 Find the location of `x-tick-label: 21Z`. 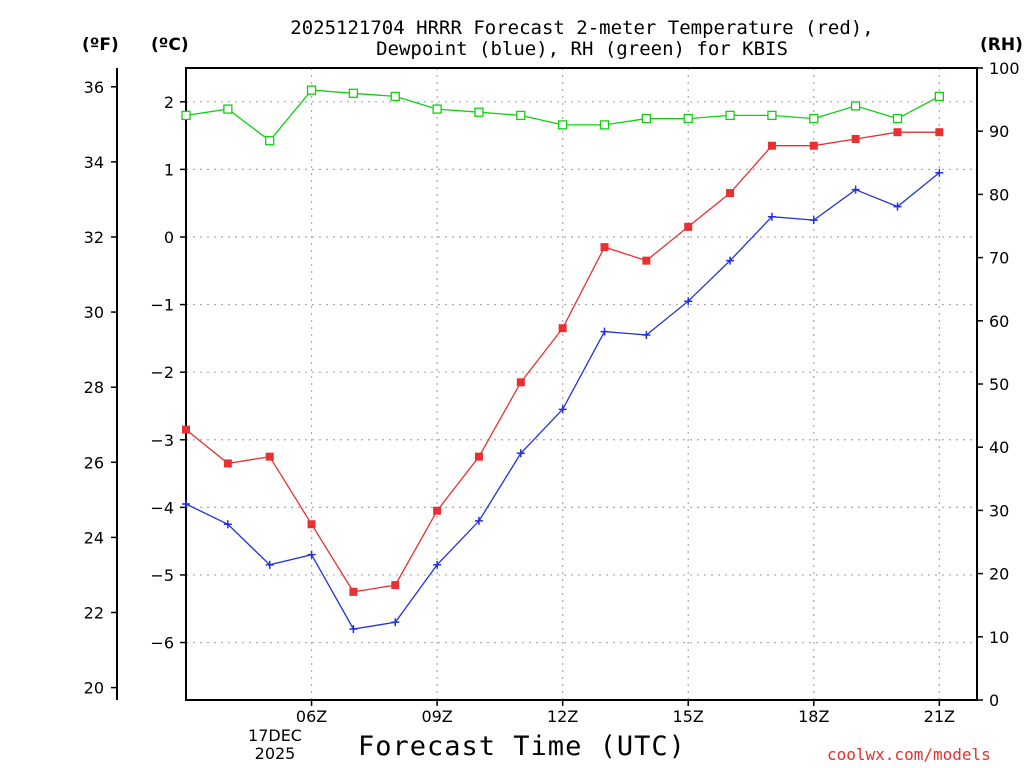

x-tick-label: 21Z is located at coordinates (939, 716).